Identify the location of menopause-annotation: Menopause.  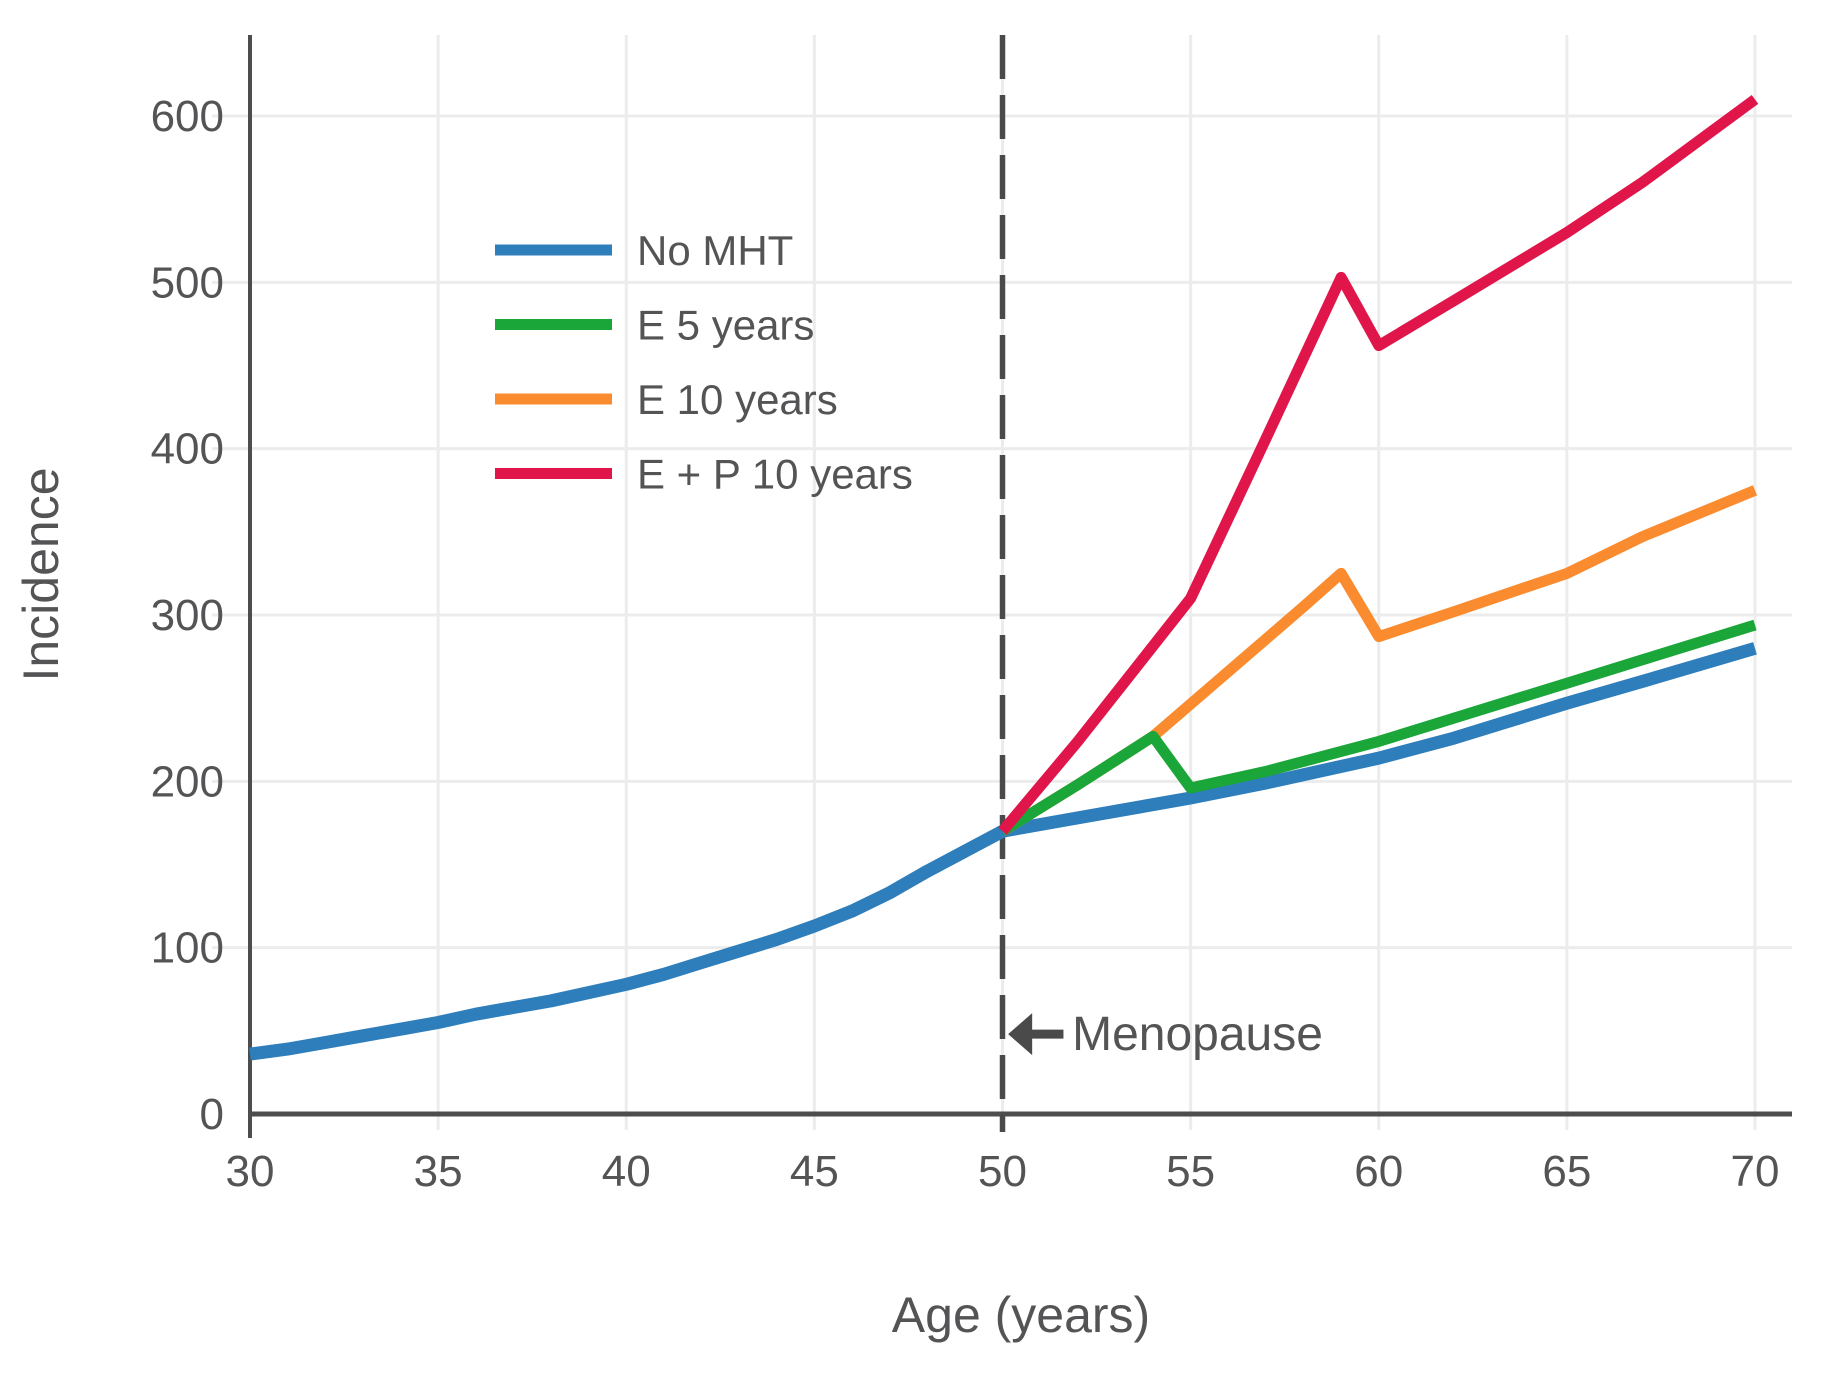
(1165, 1034).